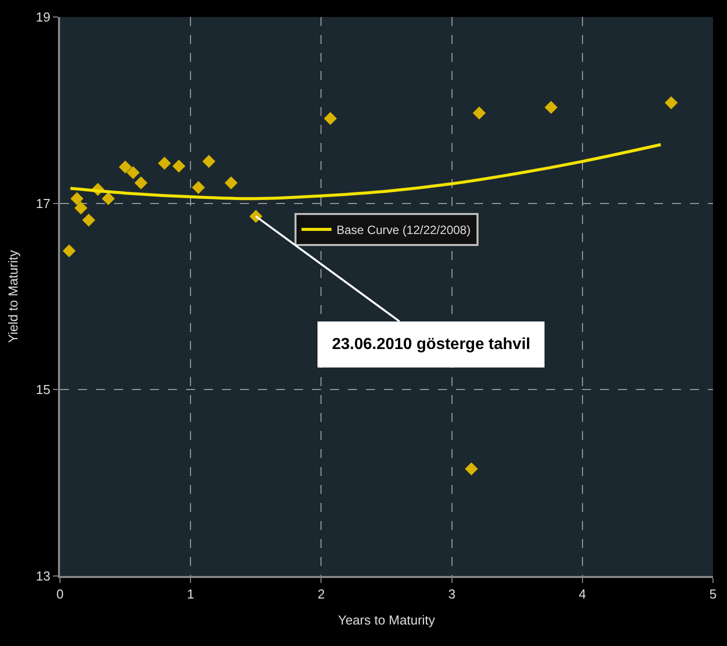 The image size is (727, 646). I want to click on y-axis-title: Yield to Maturity, so click(12, 296).